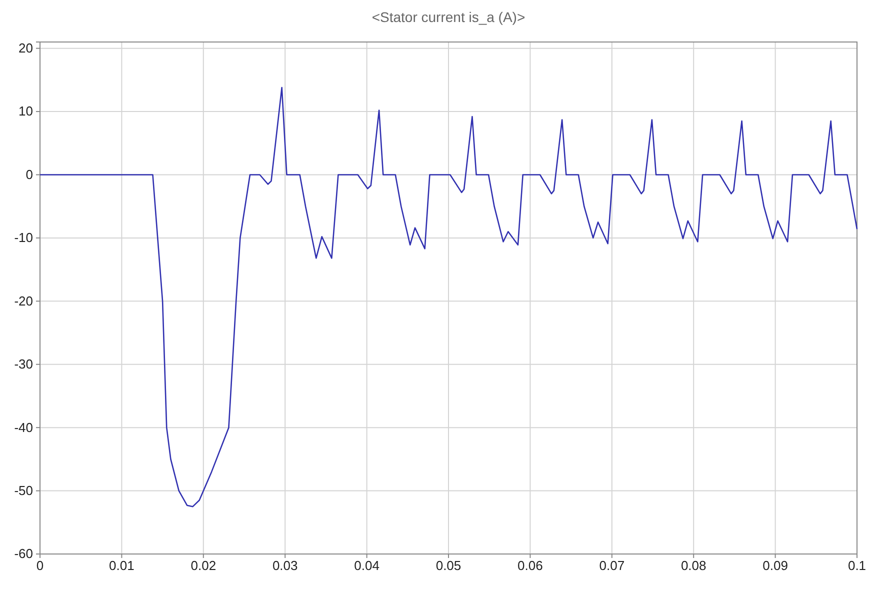  Describe the element at coordinates (121, 566) in the screenshot. I see `x-tick-label: 0.01` at that location.